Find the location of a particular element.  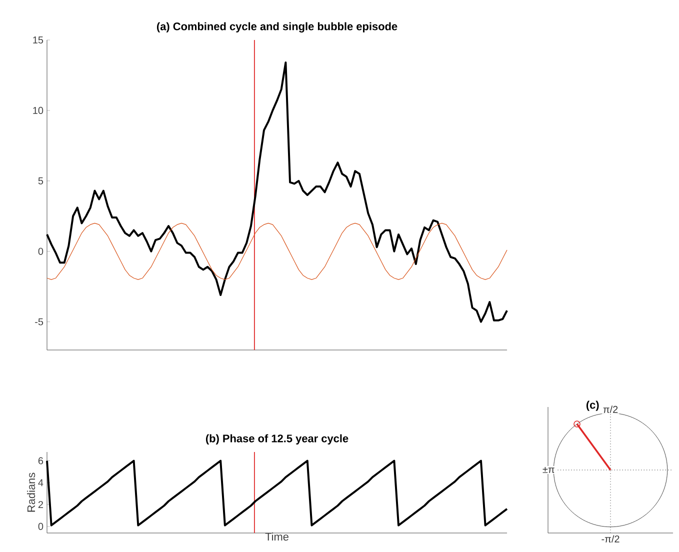

y-tick-label: 15 is located at coordinates (38, 40).